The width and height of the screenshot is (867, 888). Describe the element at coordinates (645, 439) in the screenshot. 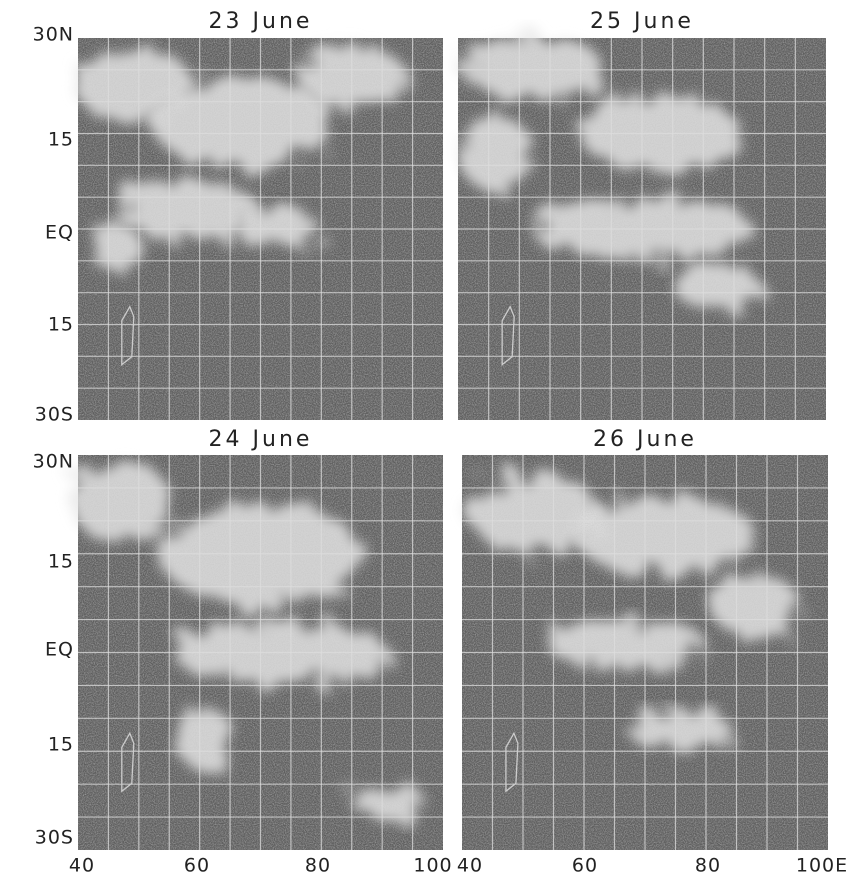

I see `panel-title: 26 June` at that location.